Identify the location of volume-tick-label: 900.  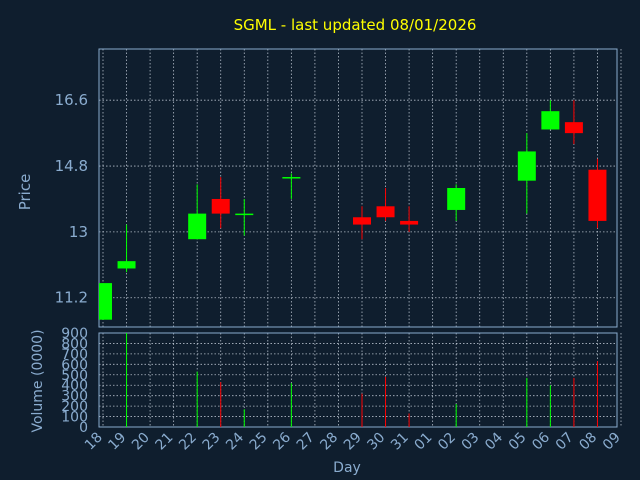
(74, 334).